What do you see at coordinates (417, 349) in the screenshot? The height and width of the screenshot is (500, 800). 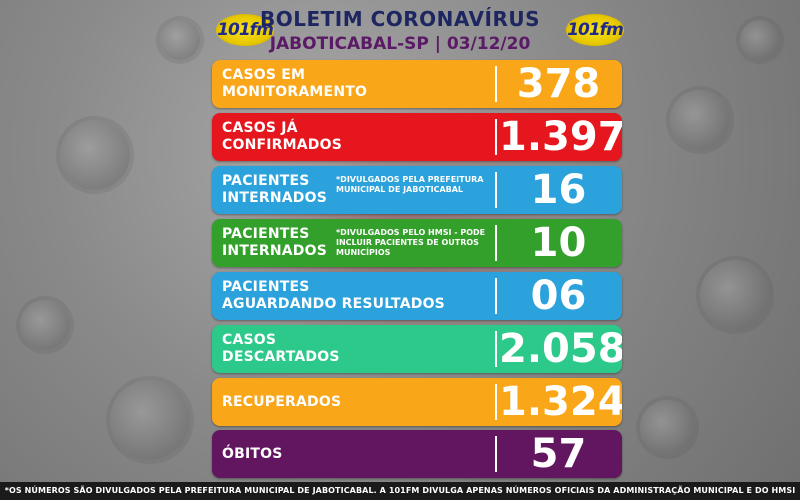 I see `stat-row-discarded: CASOS DESCARTADOS 2.058` at bounding box center [417, 349].